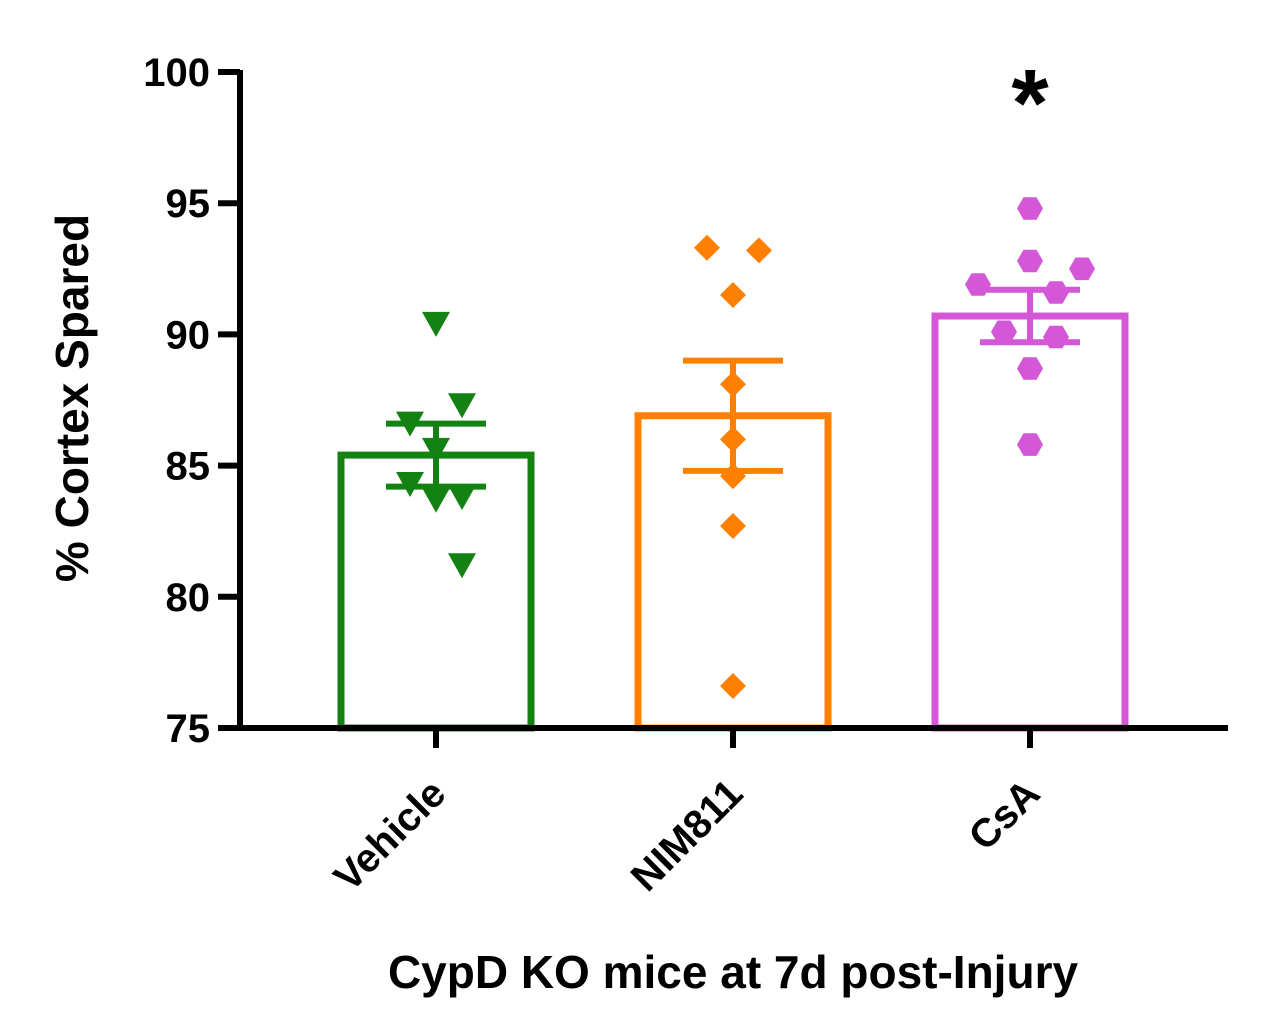 The image size is (1277, 1030). What do you see at coordinates (1005, 815) in the screenshot?
I see `x-tick-label-csa: CsA` at bounding box center [1005, 815].